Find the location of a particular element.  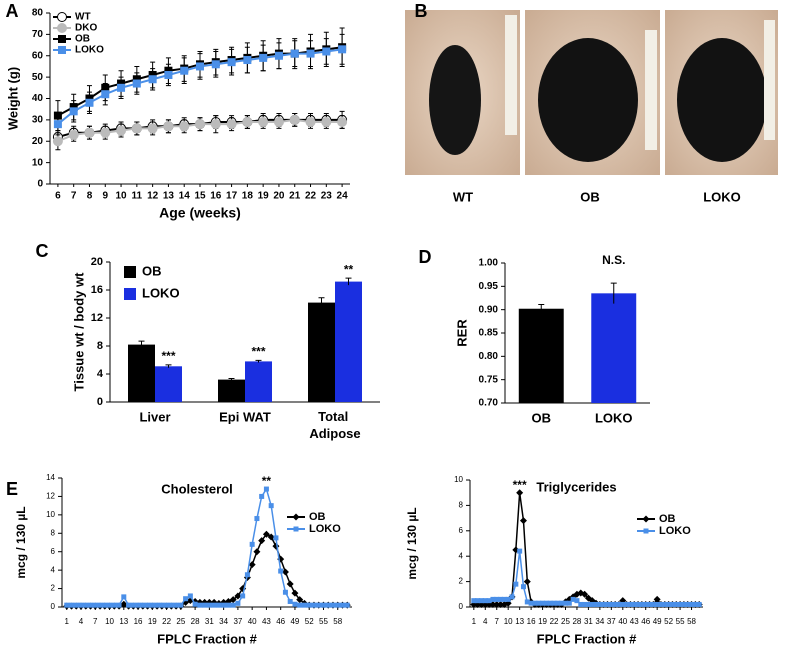

ruler is located at coordinates (769, 80).